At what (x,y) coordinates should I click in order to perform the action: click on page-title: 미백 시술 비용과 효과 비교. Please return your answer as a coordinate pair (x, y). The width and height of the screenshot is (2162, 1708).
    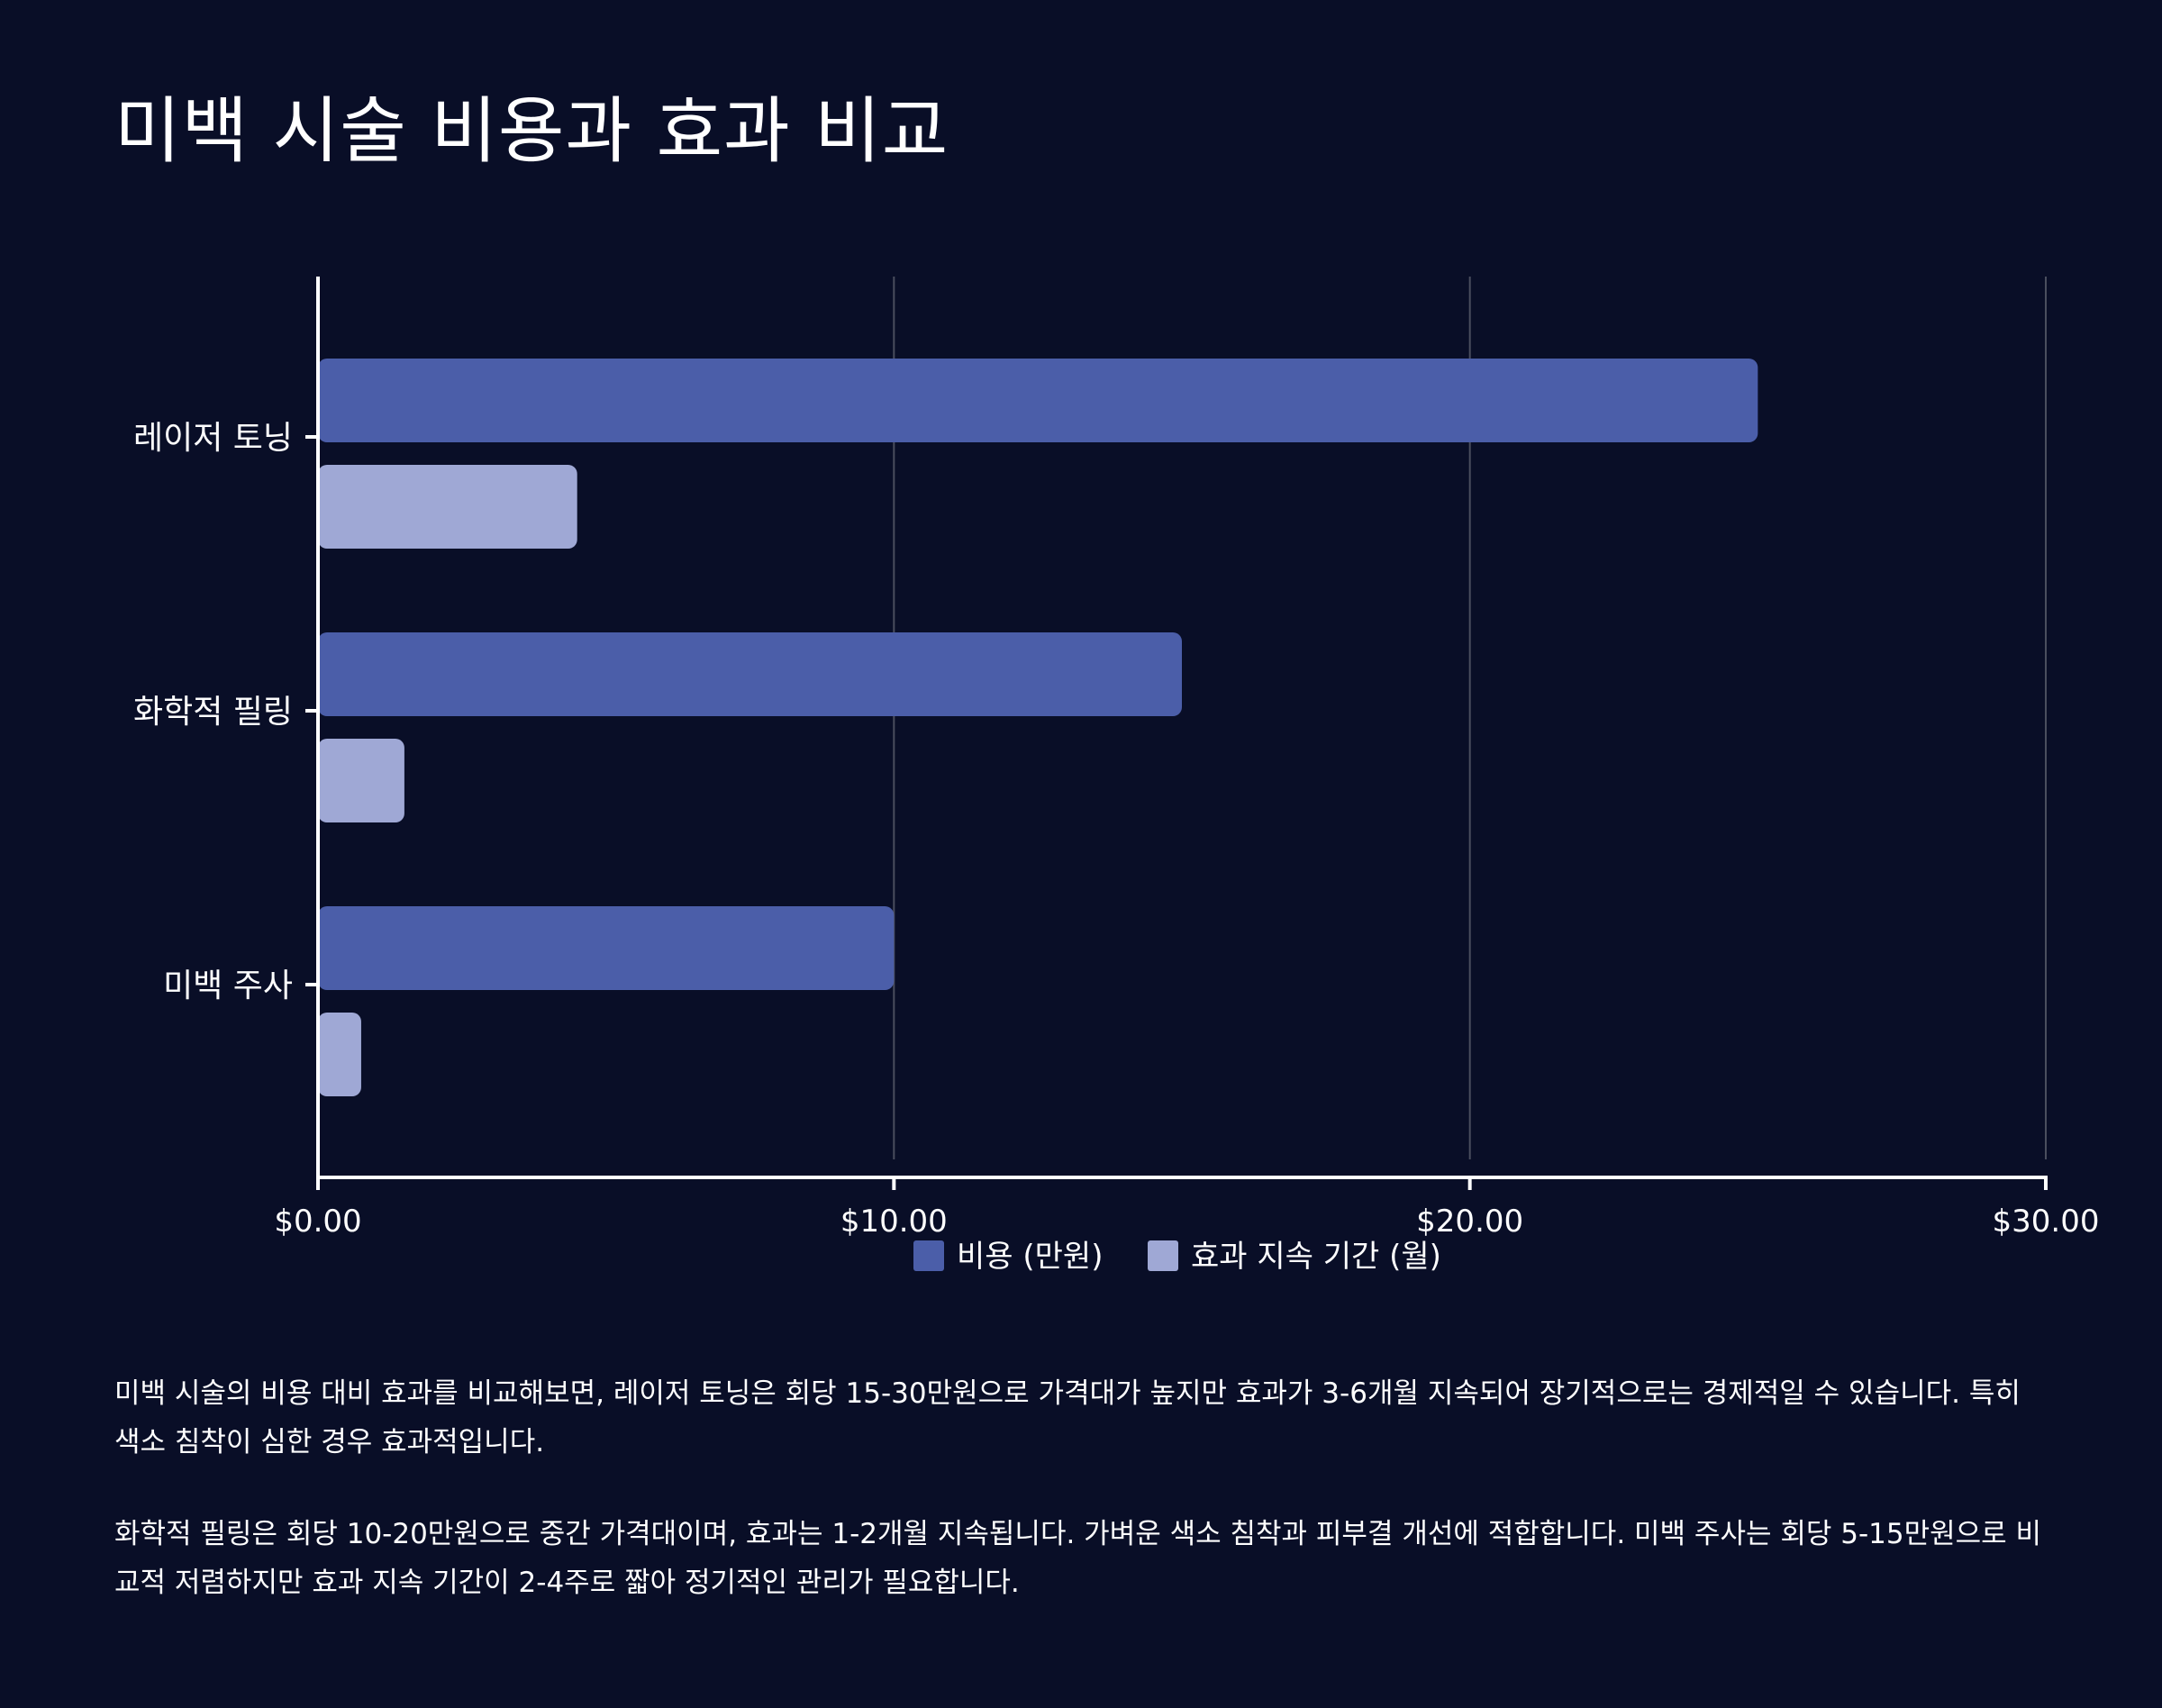
    Looking at the image, I should click on (531, 131).